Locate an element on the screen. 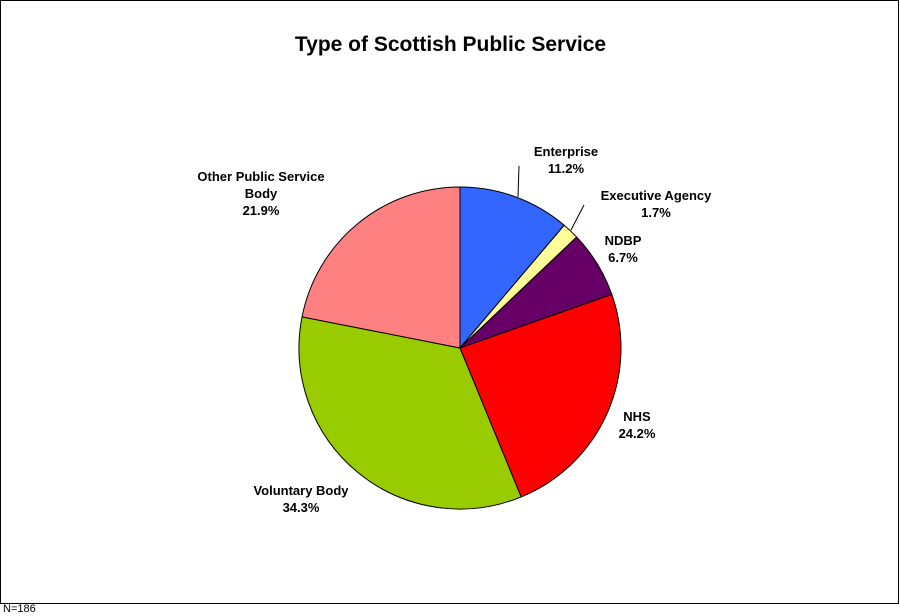  pie-slice-other-public-service-body is located at coordinates (381, 267).